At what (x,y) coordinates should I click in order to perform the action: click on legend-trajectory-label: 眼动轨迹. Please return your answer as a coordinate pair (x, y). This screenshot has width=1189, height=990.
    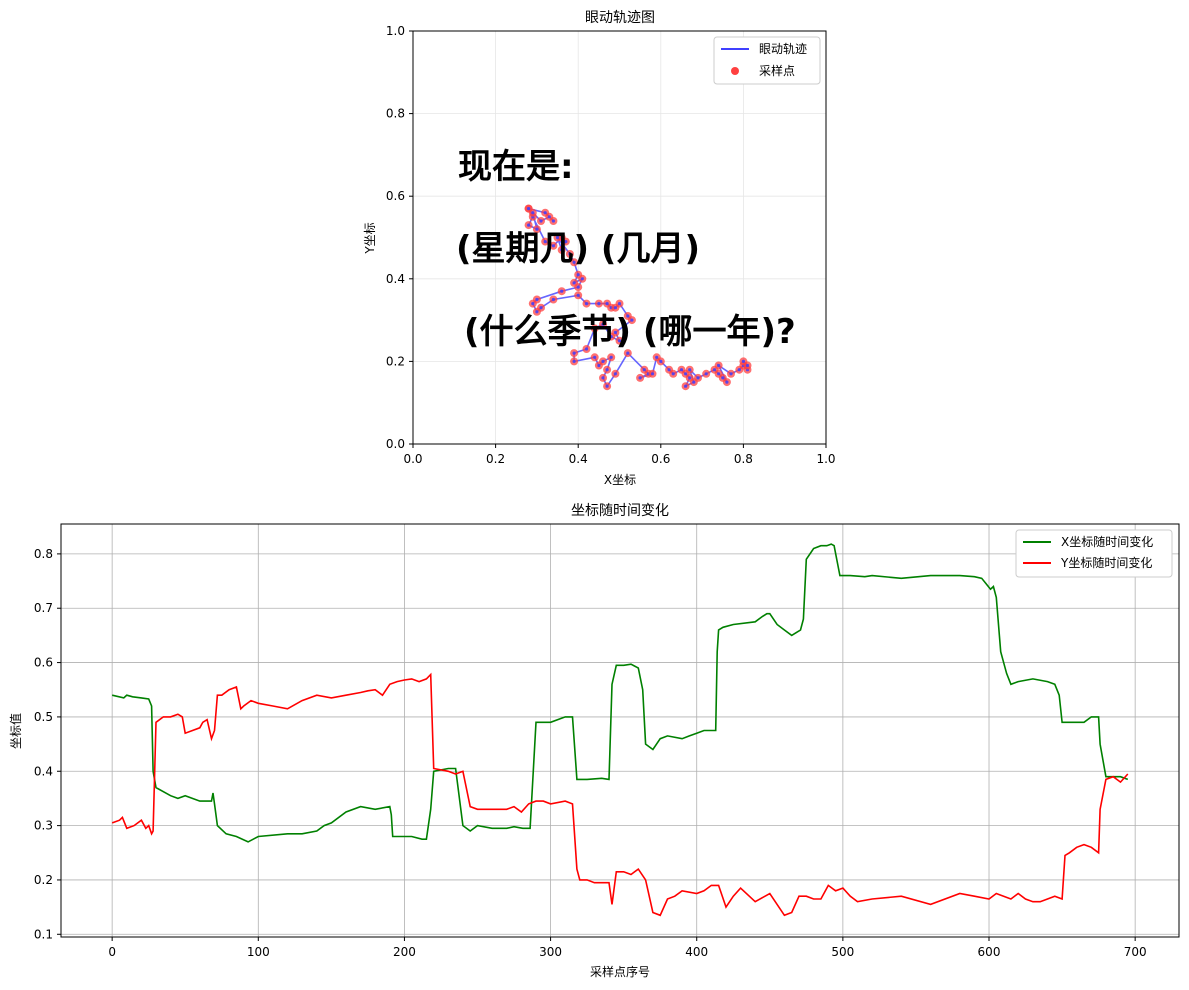
    Looking at the image, I should click on (783, 49).